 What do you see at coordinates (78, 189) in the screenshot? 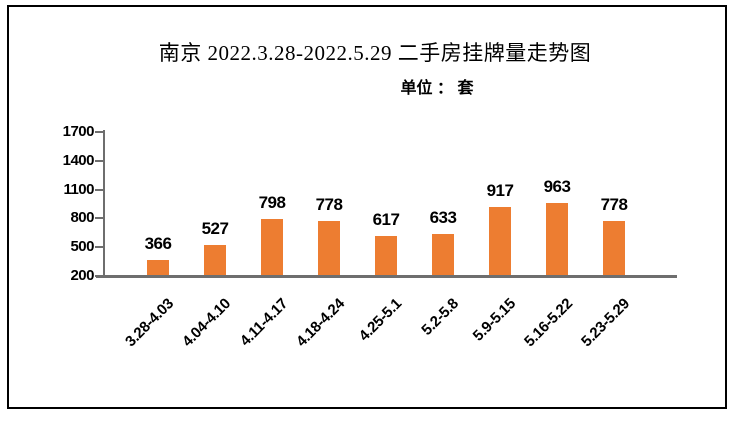
I see `y-axis-tick-label: 1100` at bounding box center [78, 189].